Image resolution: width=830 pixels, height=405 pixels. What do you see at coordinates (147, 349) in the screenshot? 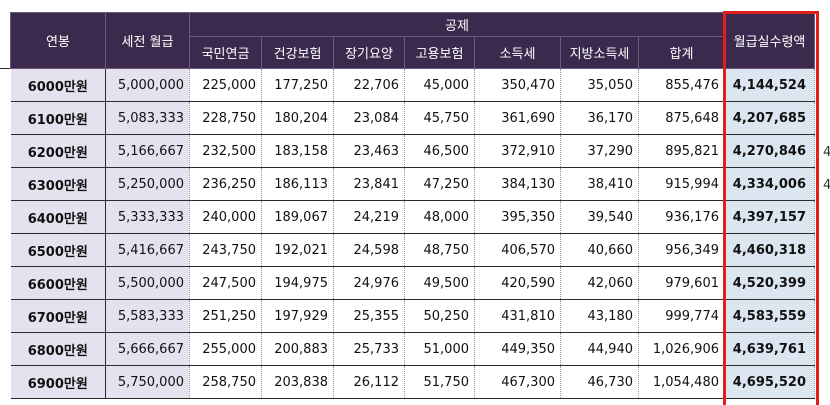
I see `gross-monthly-cell: 5,666,667` at bounding box center [147, 349].